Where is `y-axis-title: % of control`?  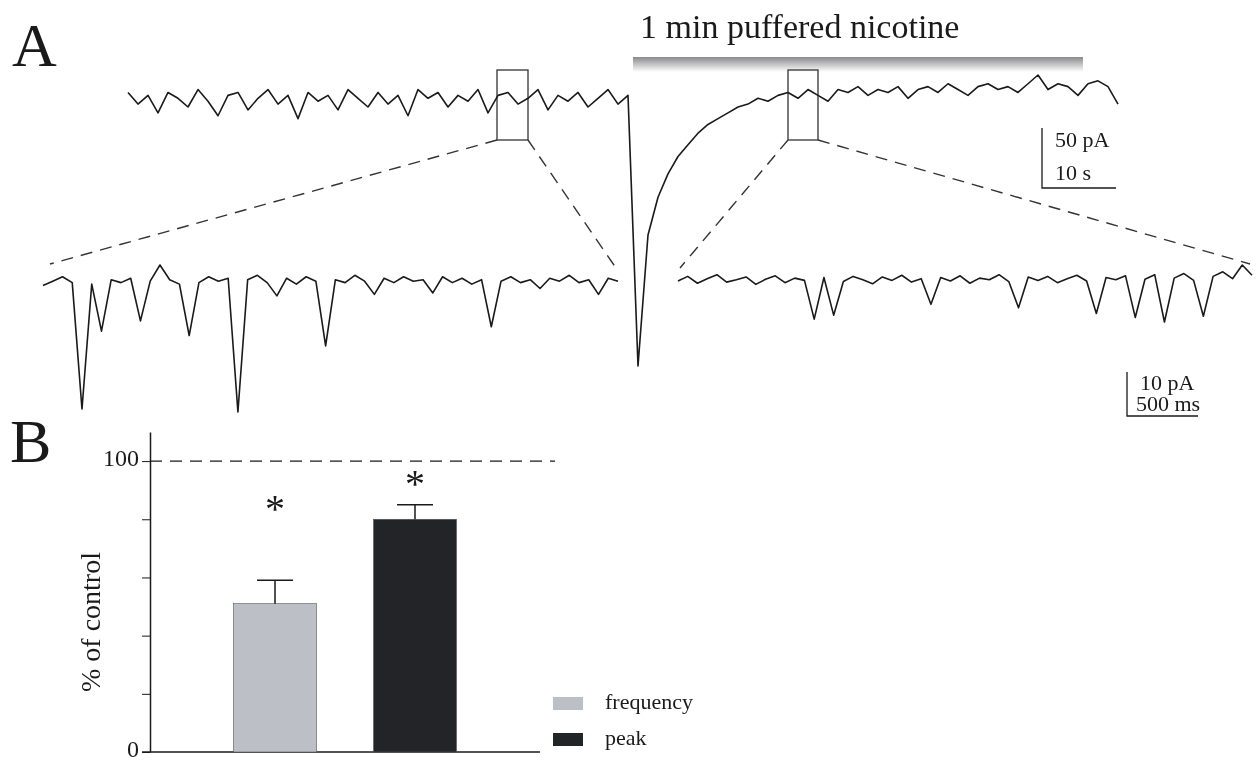
y-axis-title: % of control is located at coordinates (90, 621).